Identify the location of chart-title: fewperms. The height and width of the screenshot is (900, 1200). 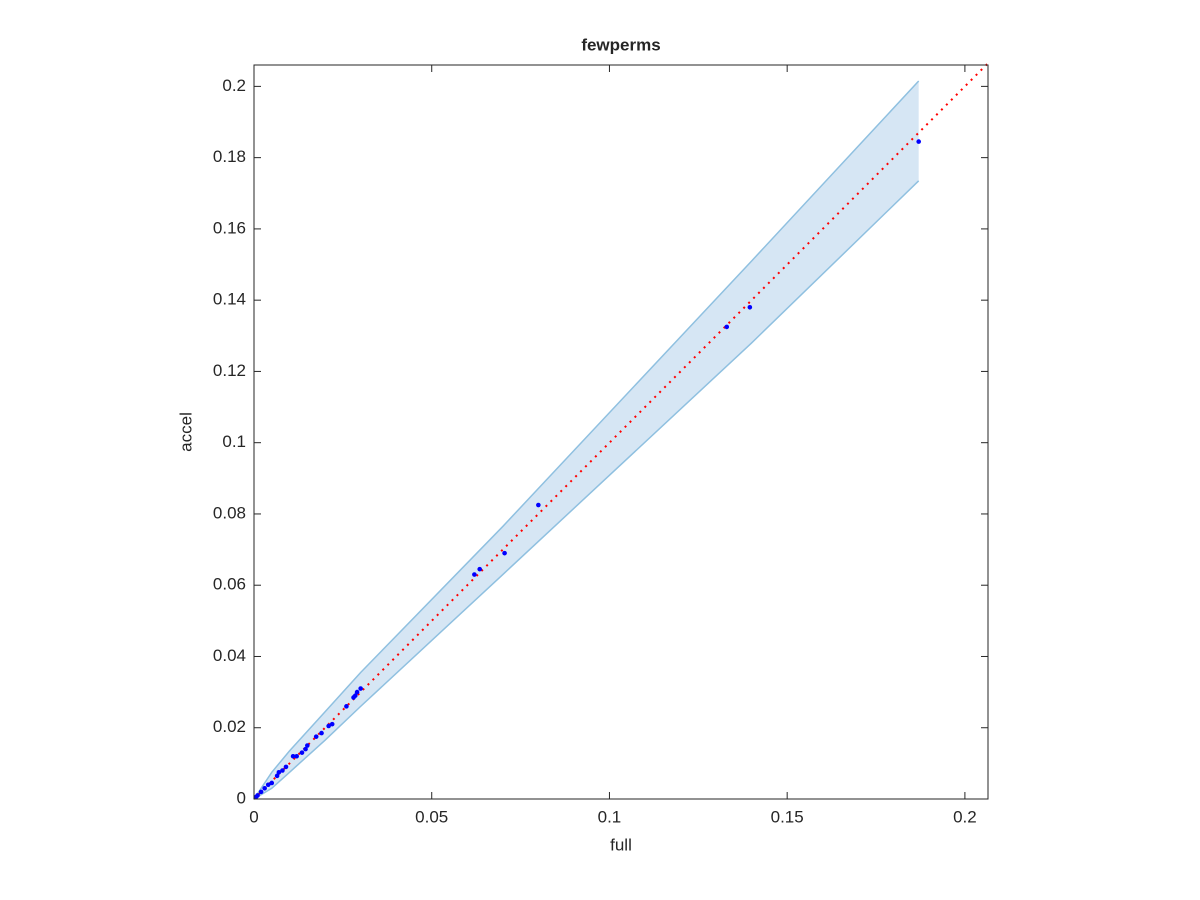
(620, 44).